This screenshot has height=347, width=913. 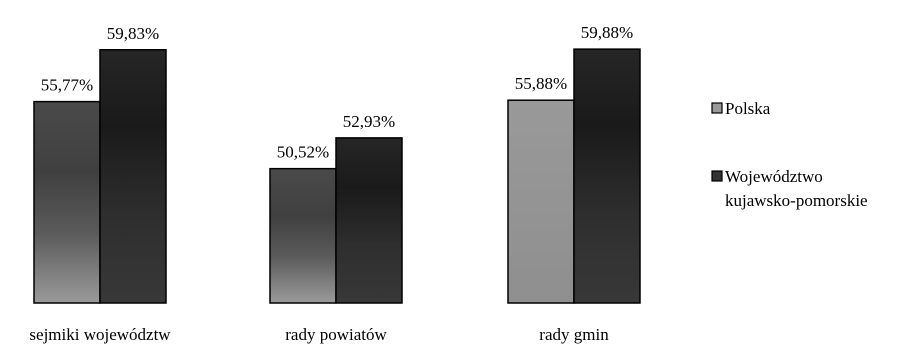 What do you see at coordinates (796, 200) in the screenshot?
I see `legend-label-1-line-1: kujawsko-pomorskie` at bounding box center [796, 200].